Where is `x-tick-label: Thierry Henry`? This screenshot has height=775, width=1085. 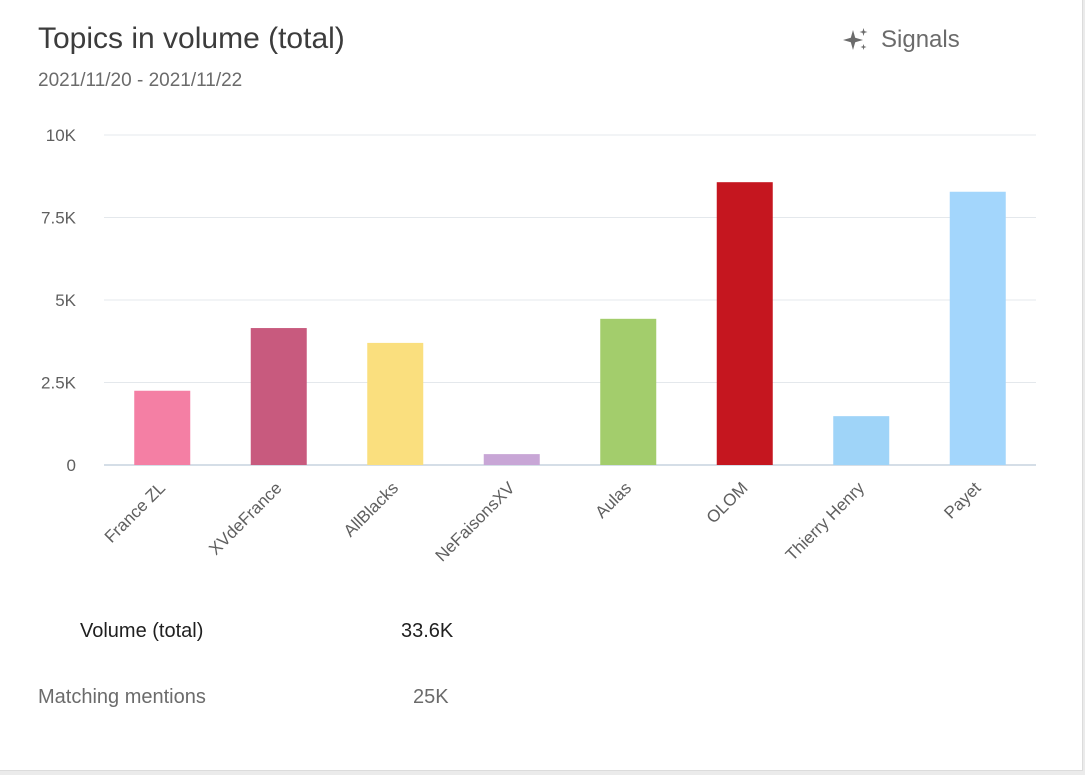
x-tick-label: Thierry Henry is located at coordinates (825, 521).